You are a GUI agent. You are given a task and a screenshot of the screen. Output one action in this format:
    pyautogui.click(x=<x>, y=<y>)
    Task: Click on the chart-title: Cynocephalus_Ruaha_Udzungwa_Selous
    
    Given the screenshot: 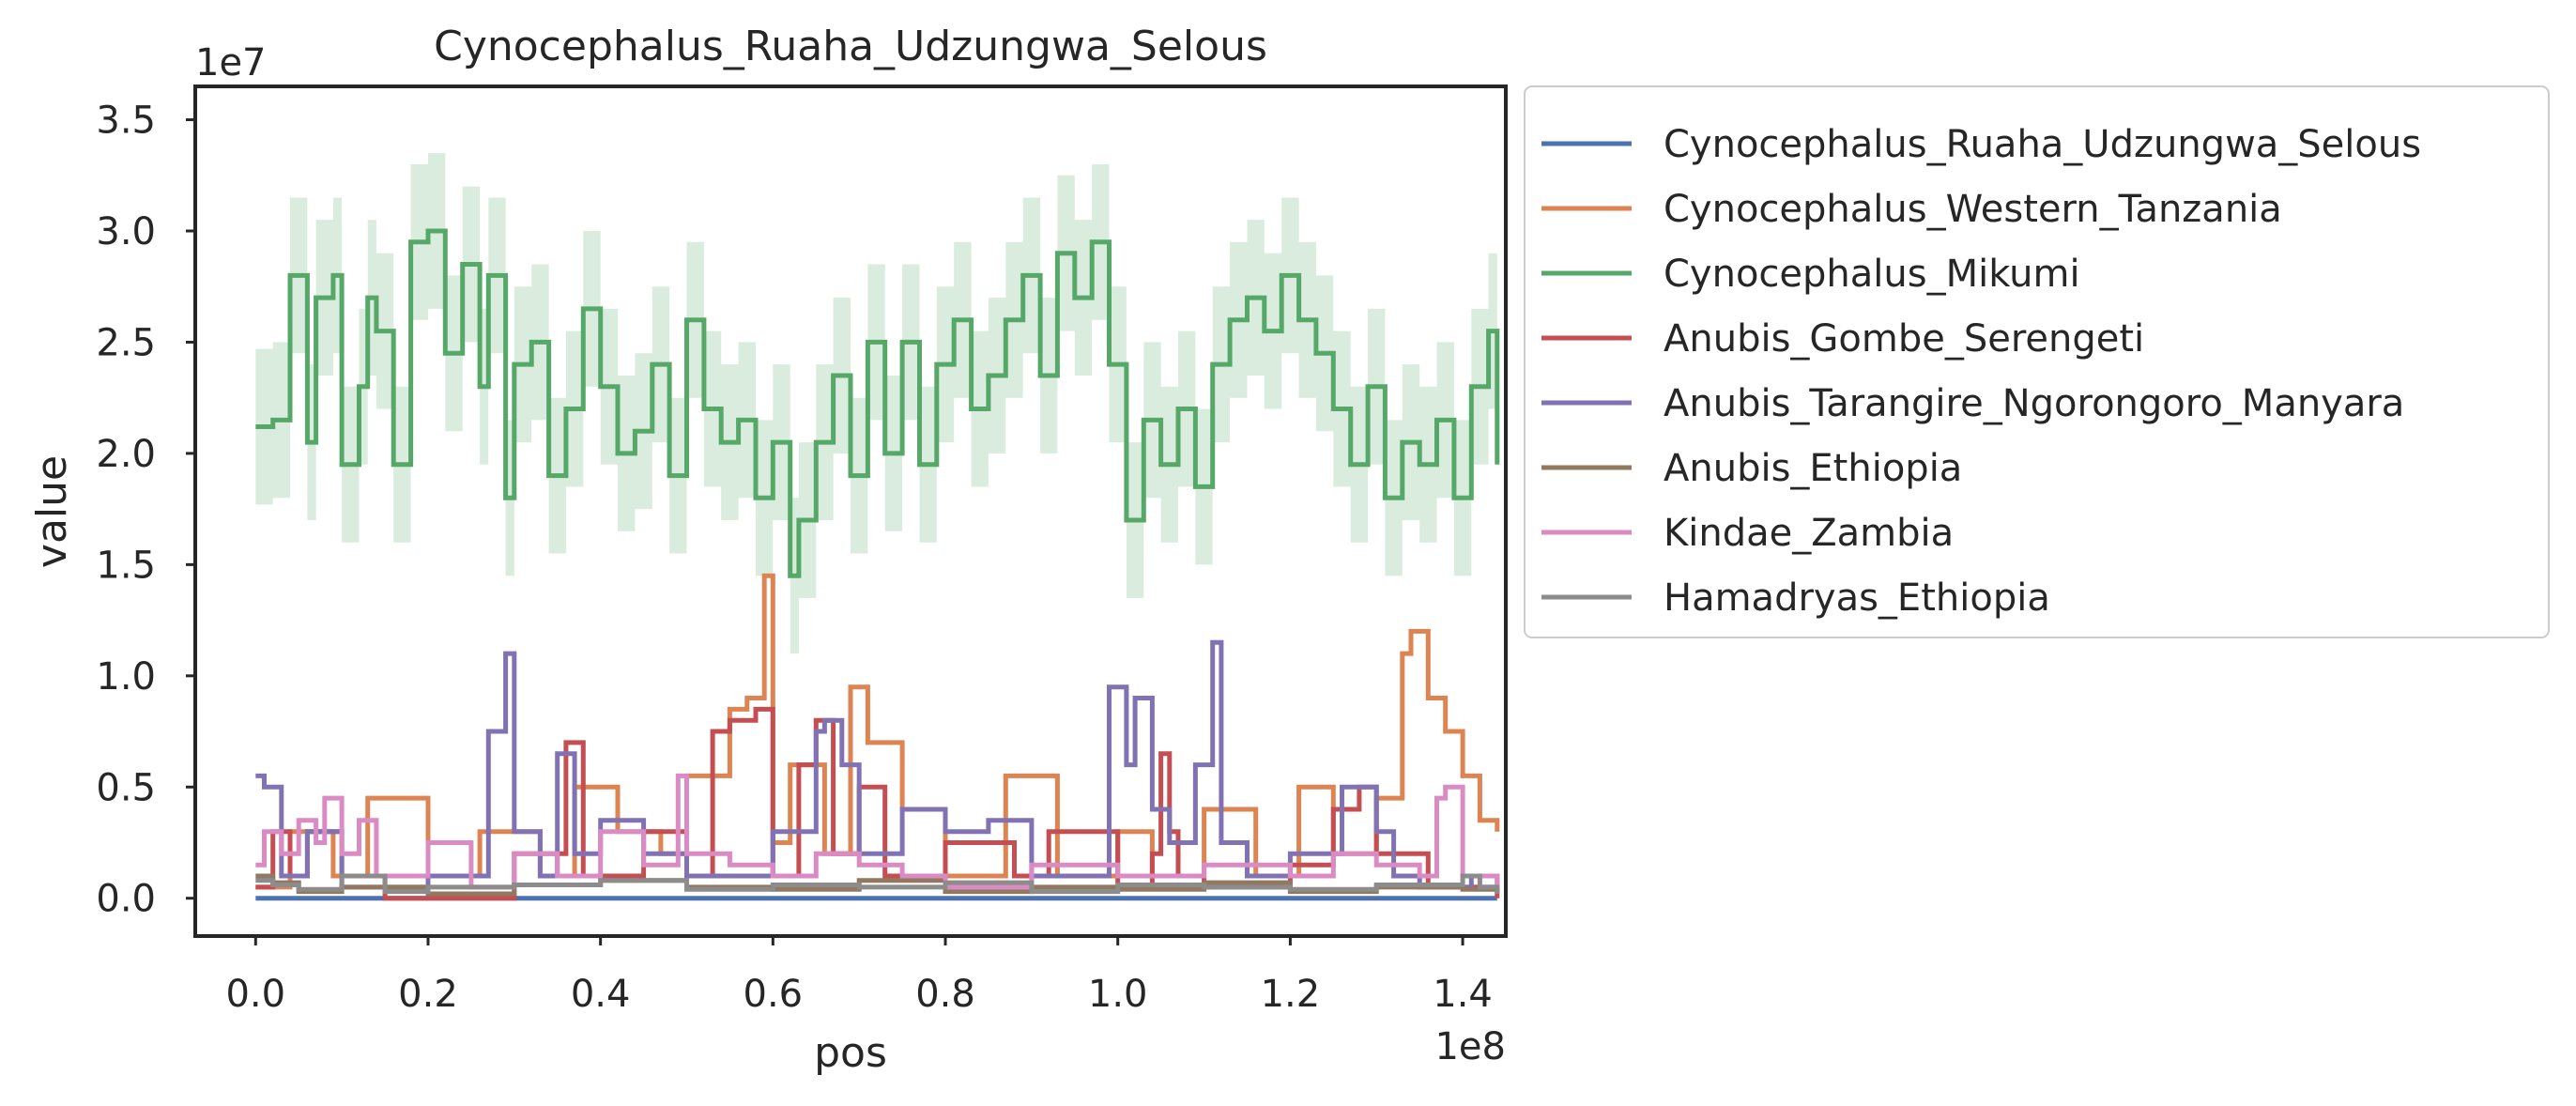 What is the action you would take?
    pyautogui.click(x=851, y=46)
    